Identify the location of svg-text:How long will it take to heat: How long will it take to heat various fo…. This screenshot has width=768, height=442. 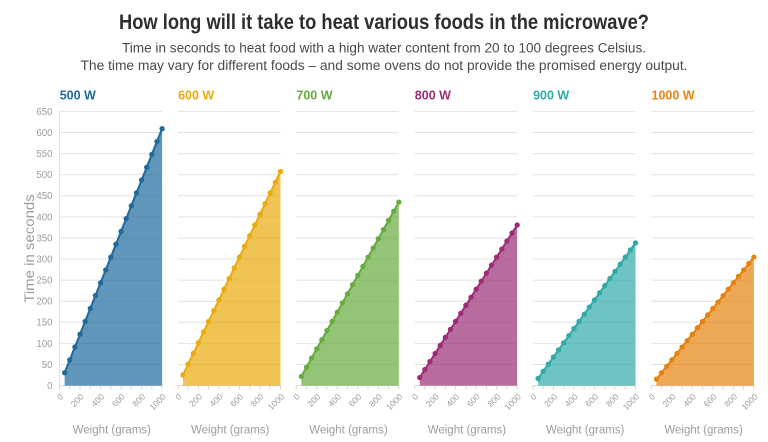
(384, 22).